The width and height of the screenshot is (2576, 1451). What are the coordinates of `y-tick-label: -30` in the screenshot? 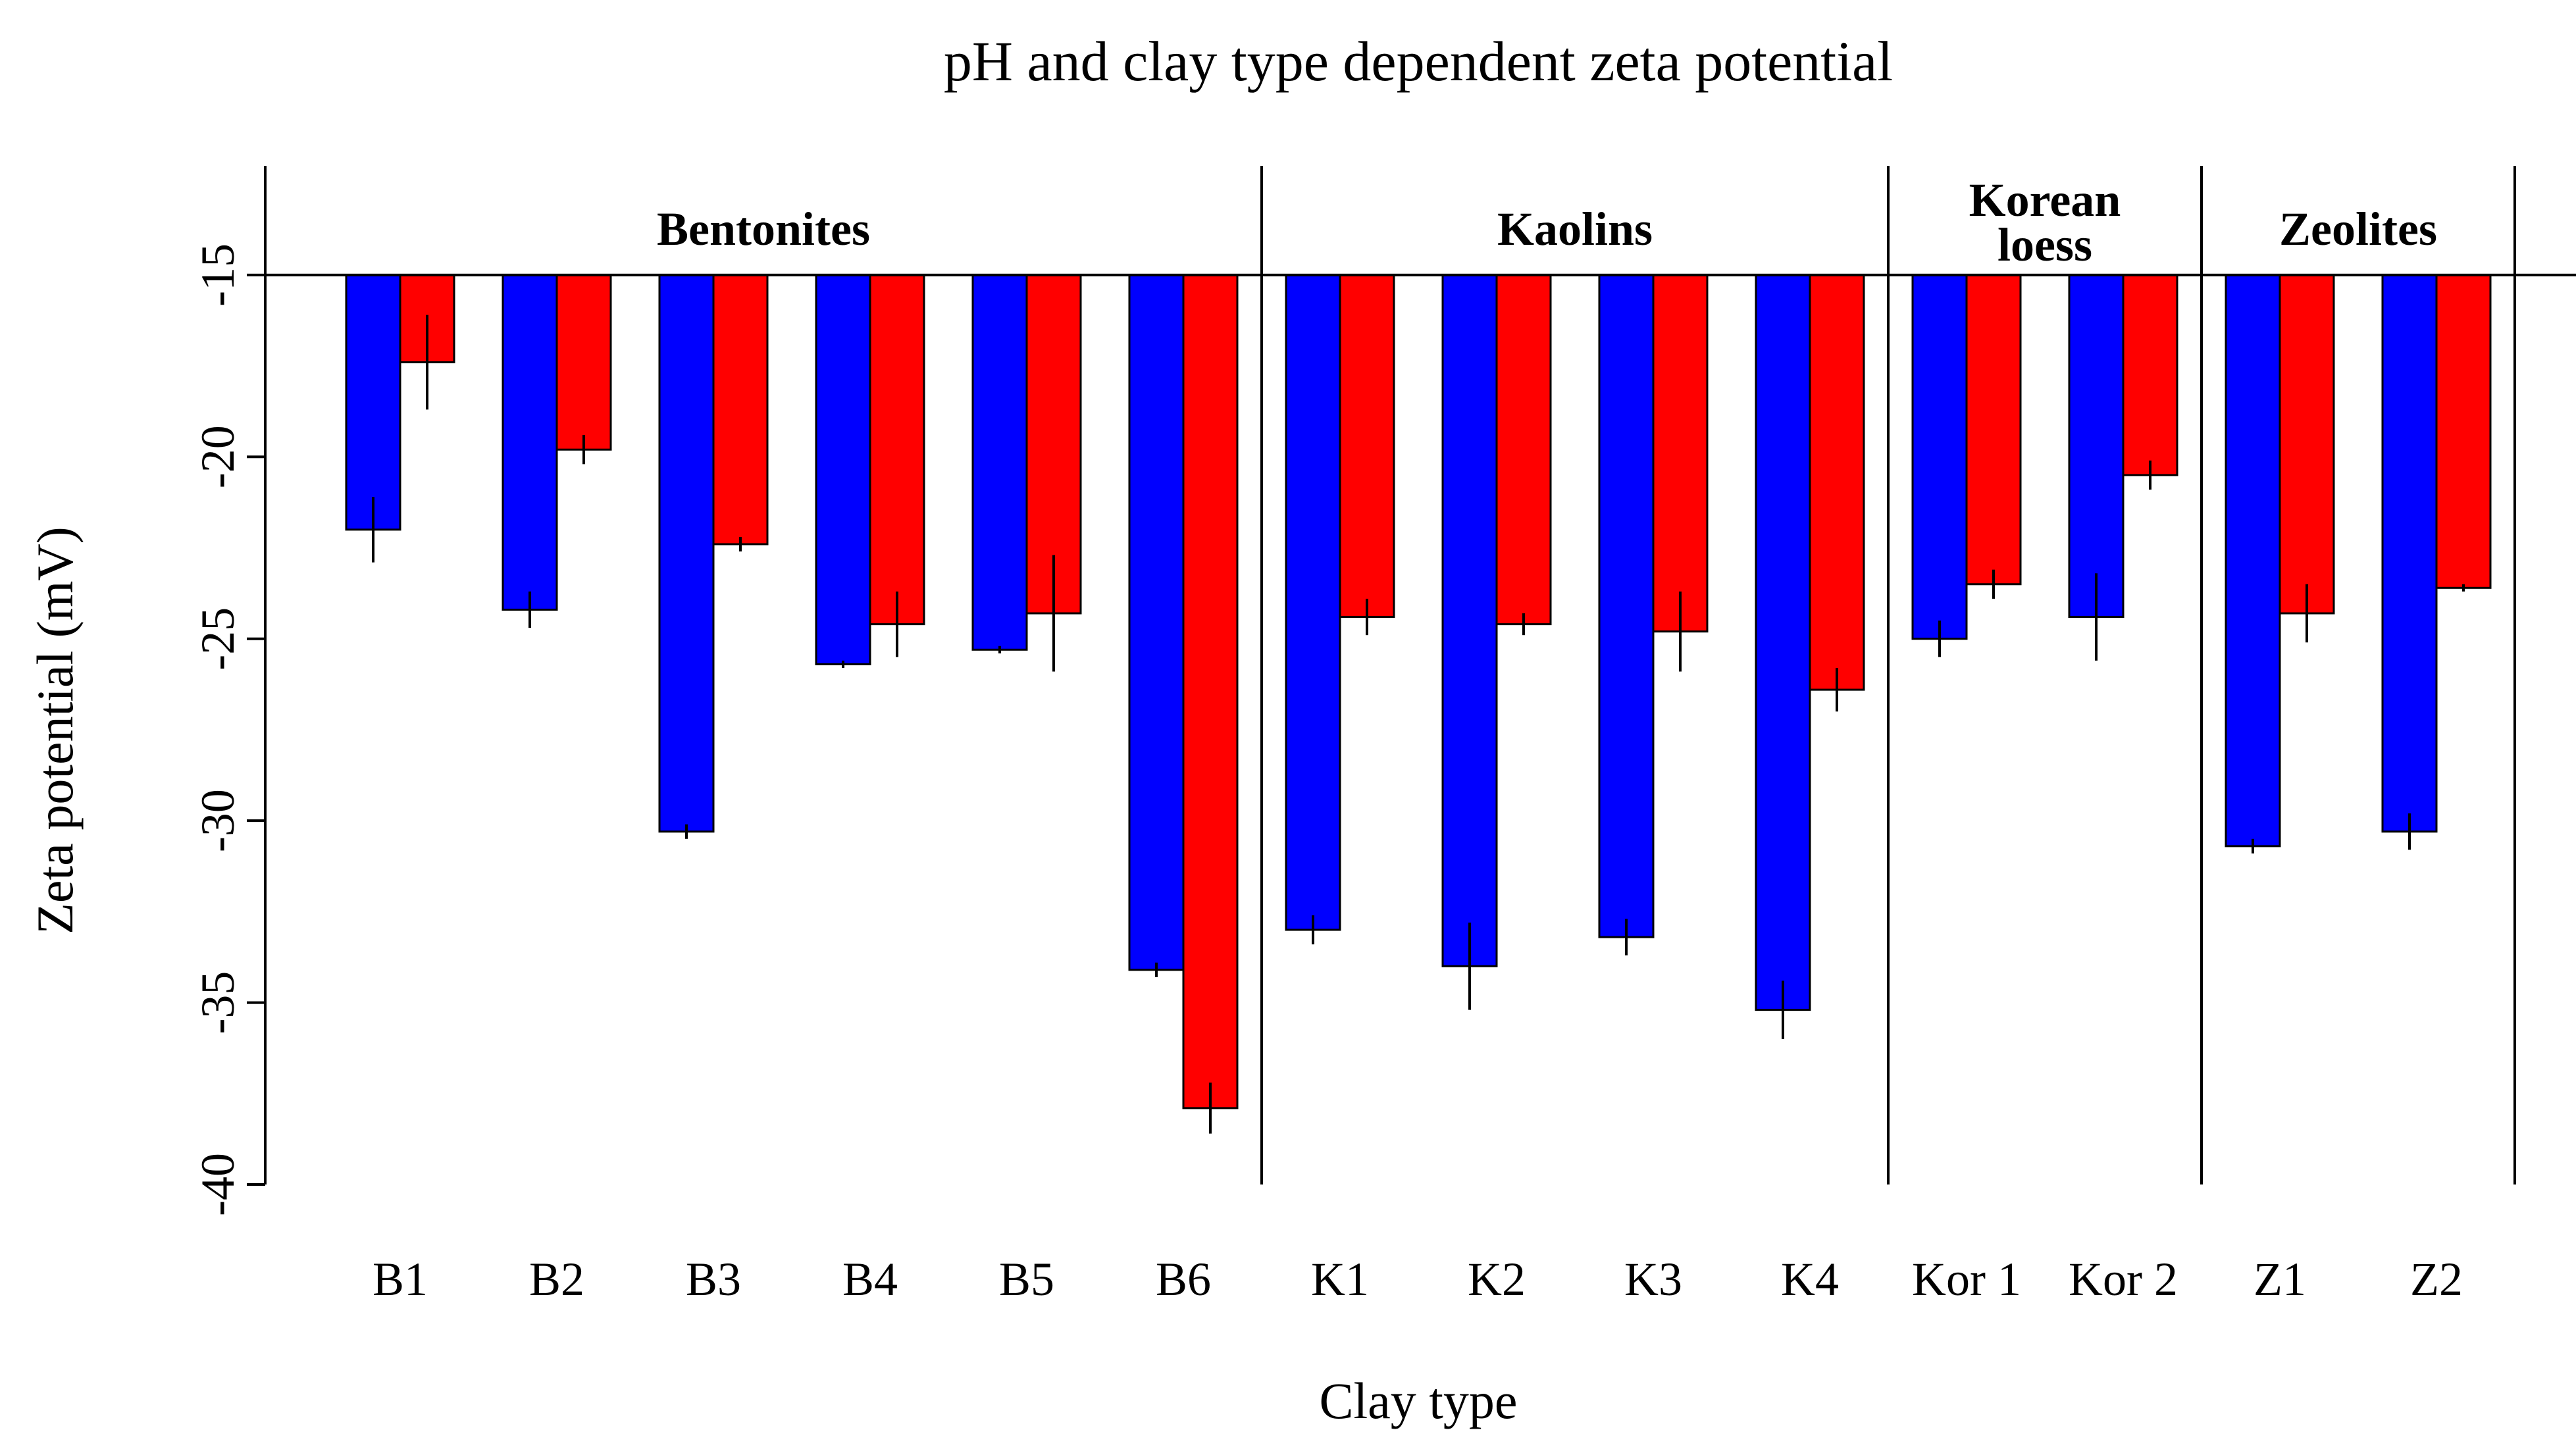 It's located at (218, 820).